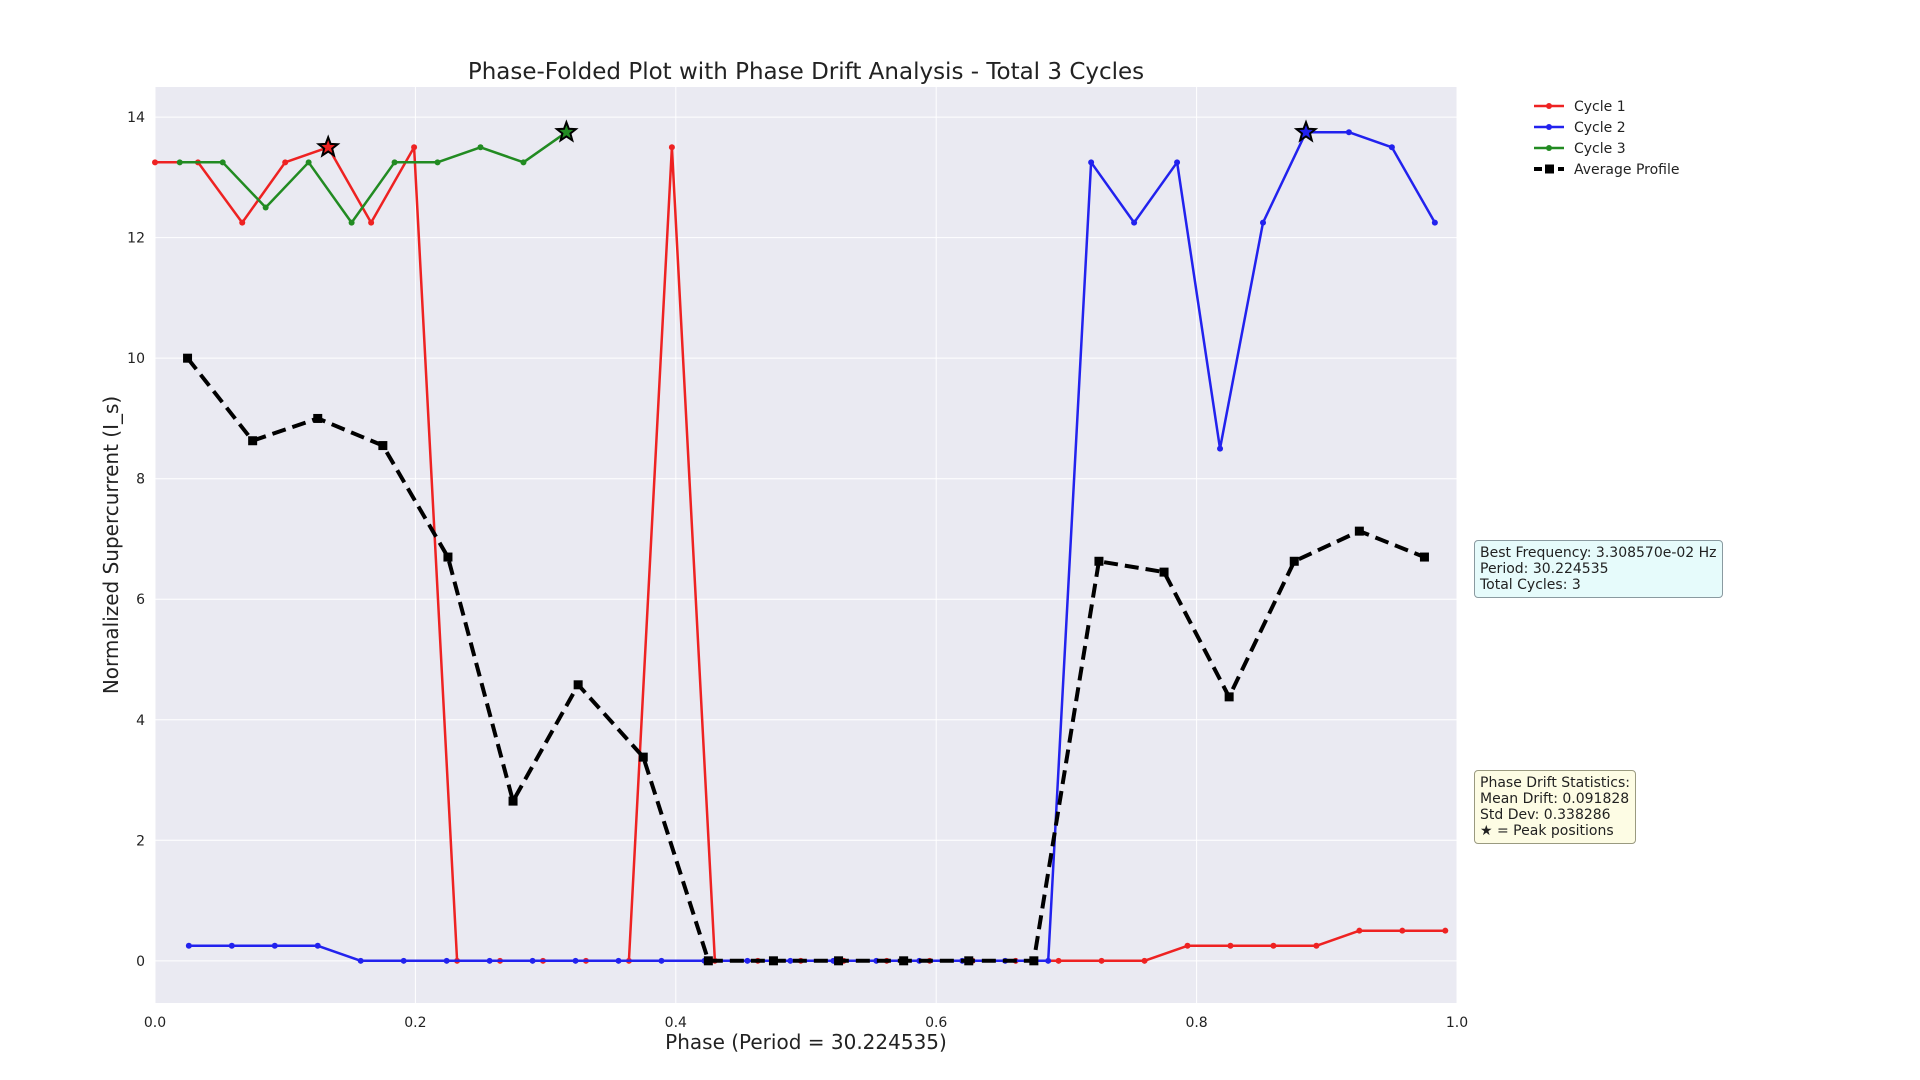  Describe the element at coordinates (1549, 127) in the screenshot. I see `legend-cycle-2-marker` at that location.